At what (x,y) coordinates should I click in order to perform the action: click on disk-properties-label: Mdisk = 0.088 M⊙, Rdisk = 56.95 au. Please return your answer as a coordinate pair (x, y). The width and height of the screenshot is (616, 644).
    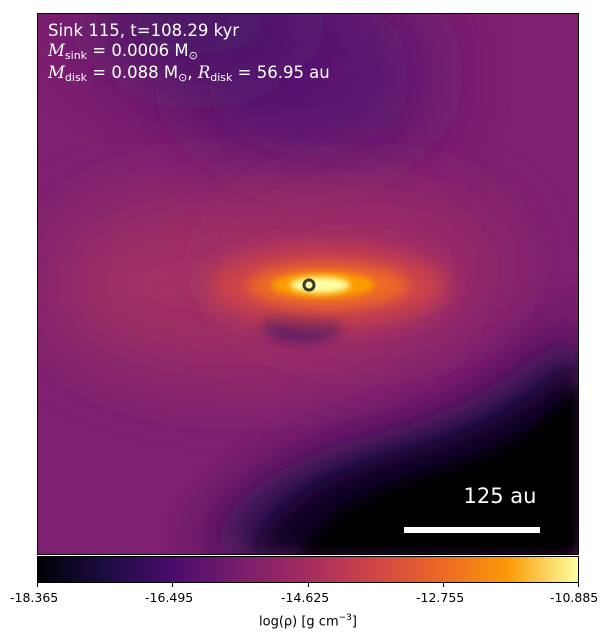
    Looking at the image, I should click on (189, 73).